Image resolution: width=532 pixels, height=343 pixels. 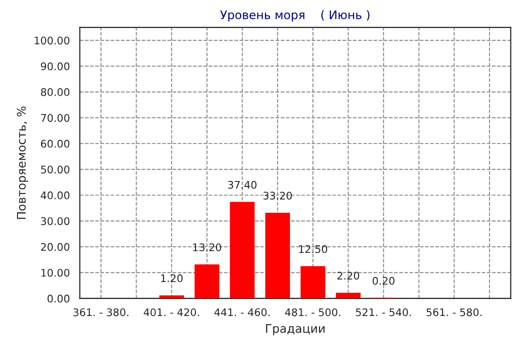 I want to click on y-tick-label: 100.00, so click(x=52, y=40).